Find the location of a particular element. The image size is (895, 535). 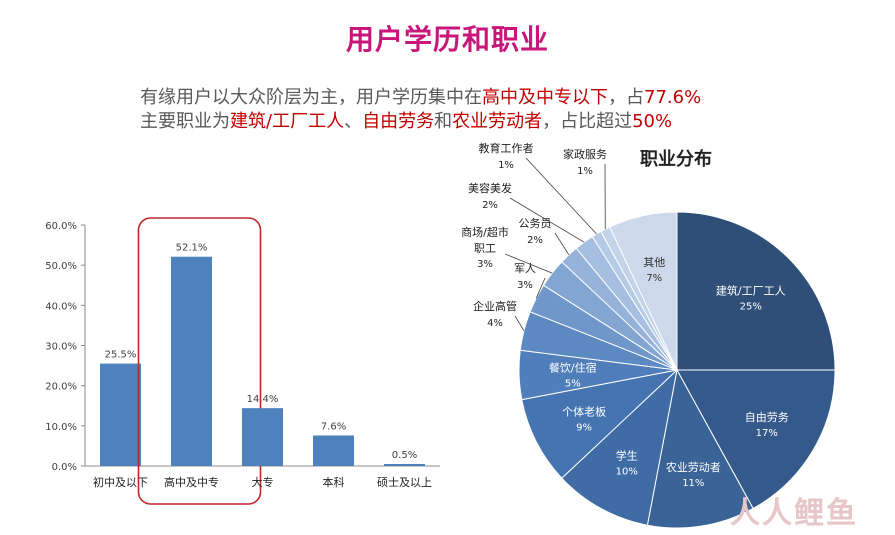

pie-slice-label: 餐饮/住宿 is located at coordinates (573, 367).